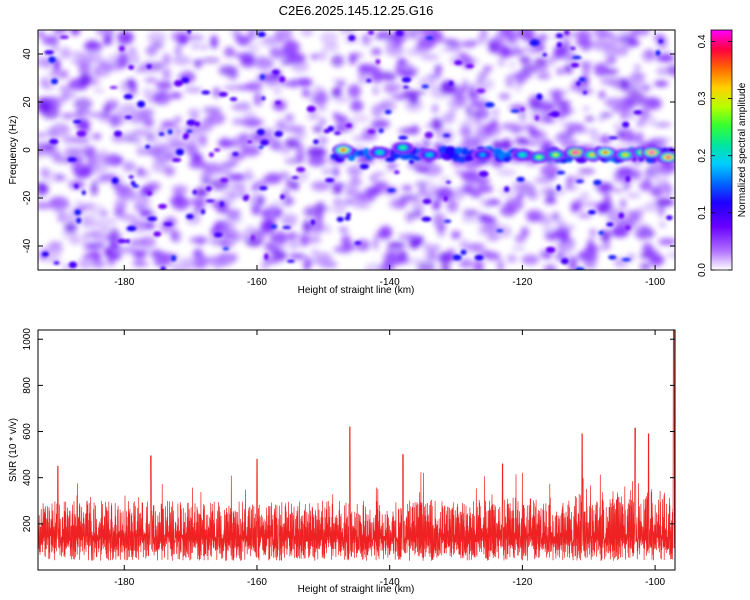 The height and width of the screenshot is (600, 750). Describe the element at coordinates (502, 152) in the screenshot. I see `spectrogram-signal-band` at that location.